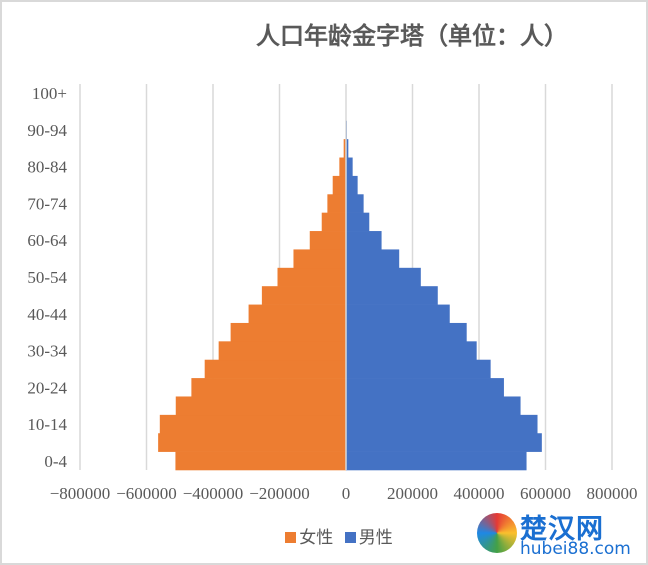 This screenshot has width=648, height=565. Describe the element at coordinates (316, 538) in the screenshot. I see `legend-label-female: 女性` at that location.